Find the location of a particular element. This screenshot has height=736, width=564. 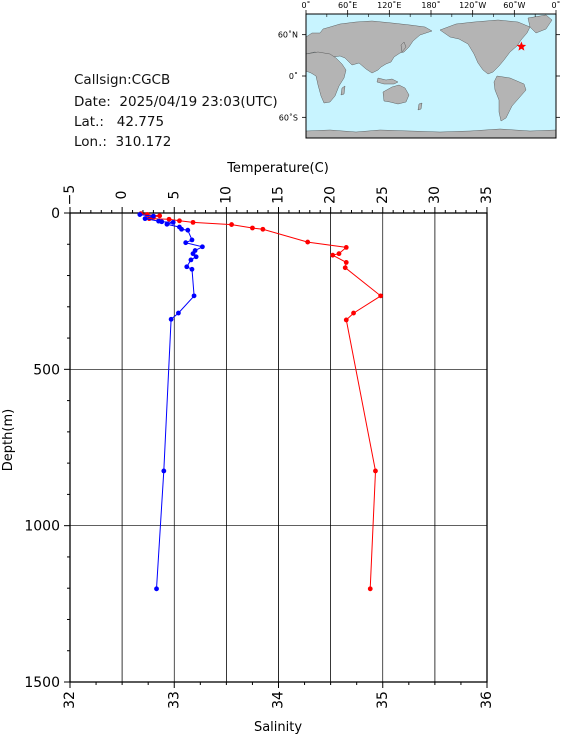

land-australia is located at coordinates (396, 94).